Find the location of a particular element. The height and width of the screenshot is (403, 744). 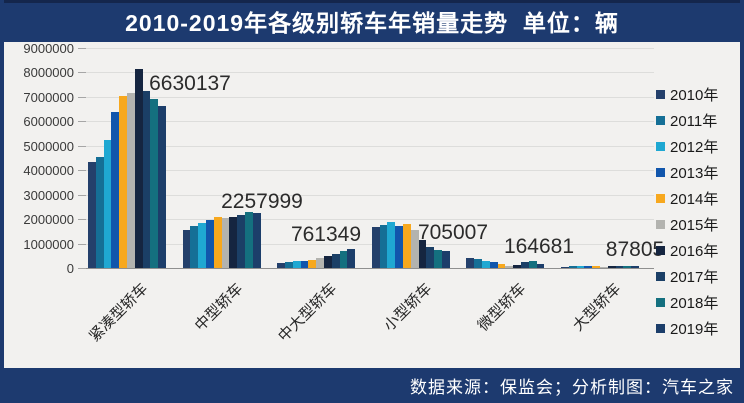

bar-2019年-中大型轿车 is located at coordinates (351, 258).